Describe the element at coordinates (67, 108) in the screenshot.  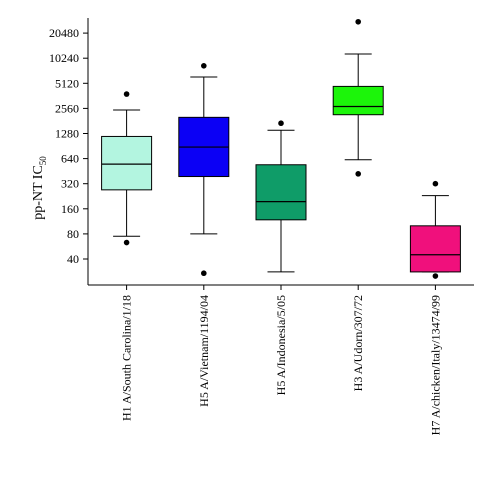
I see `y-tick-label: 2560` at that location.